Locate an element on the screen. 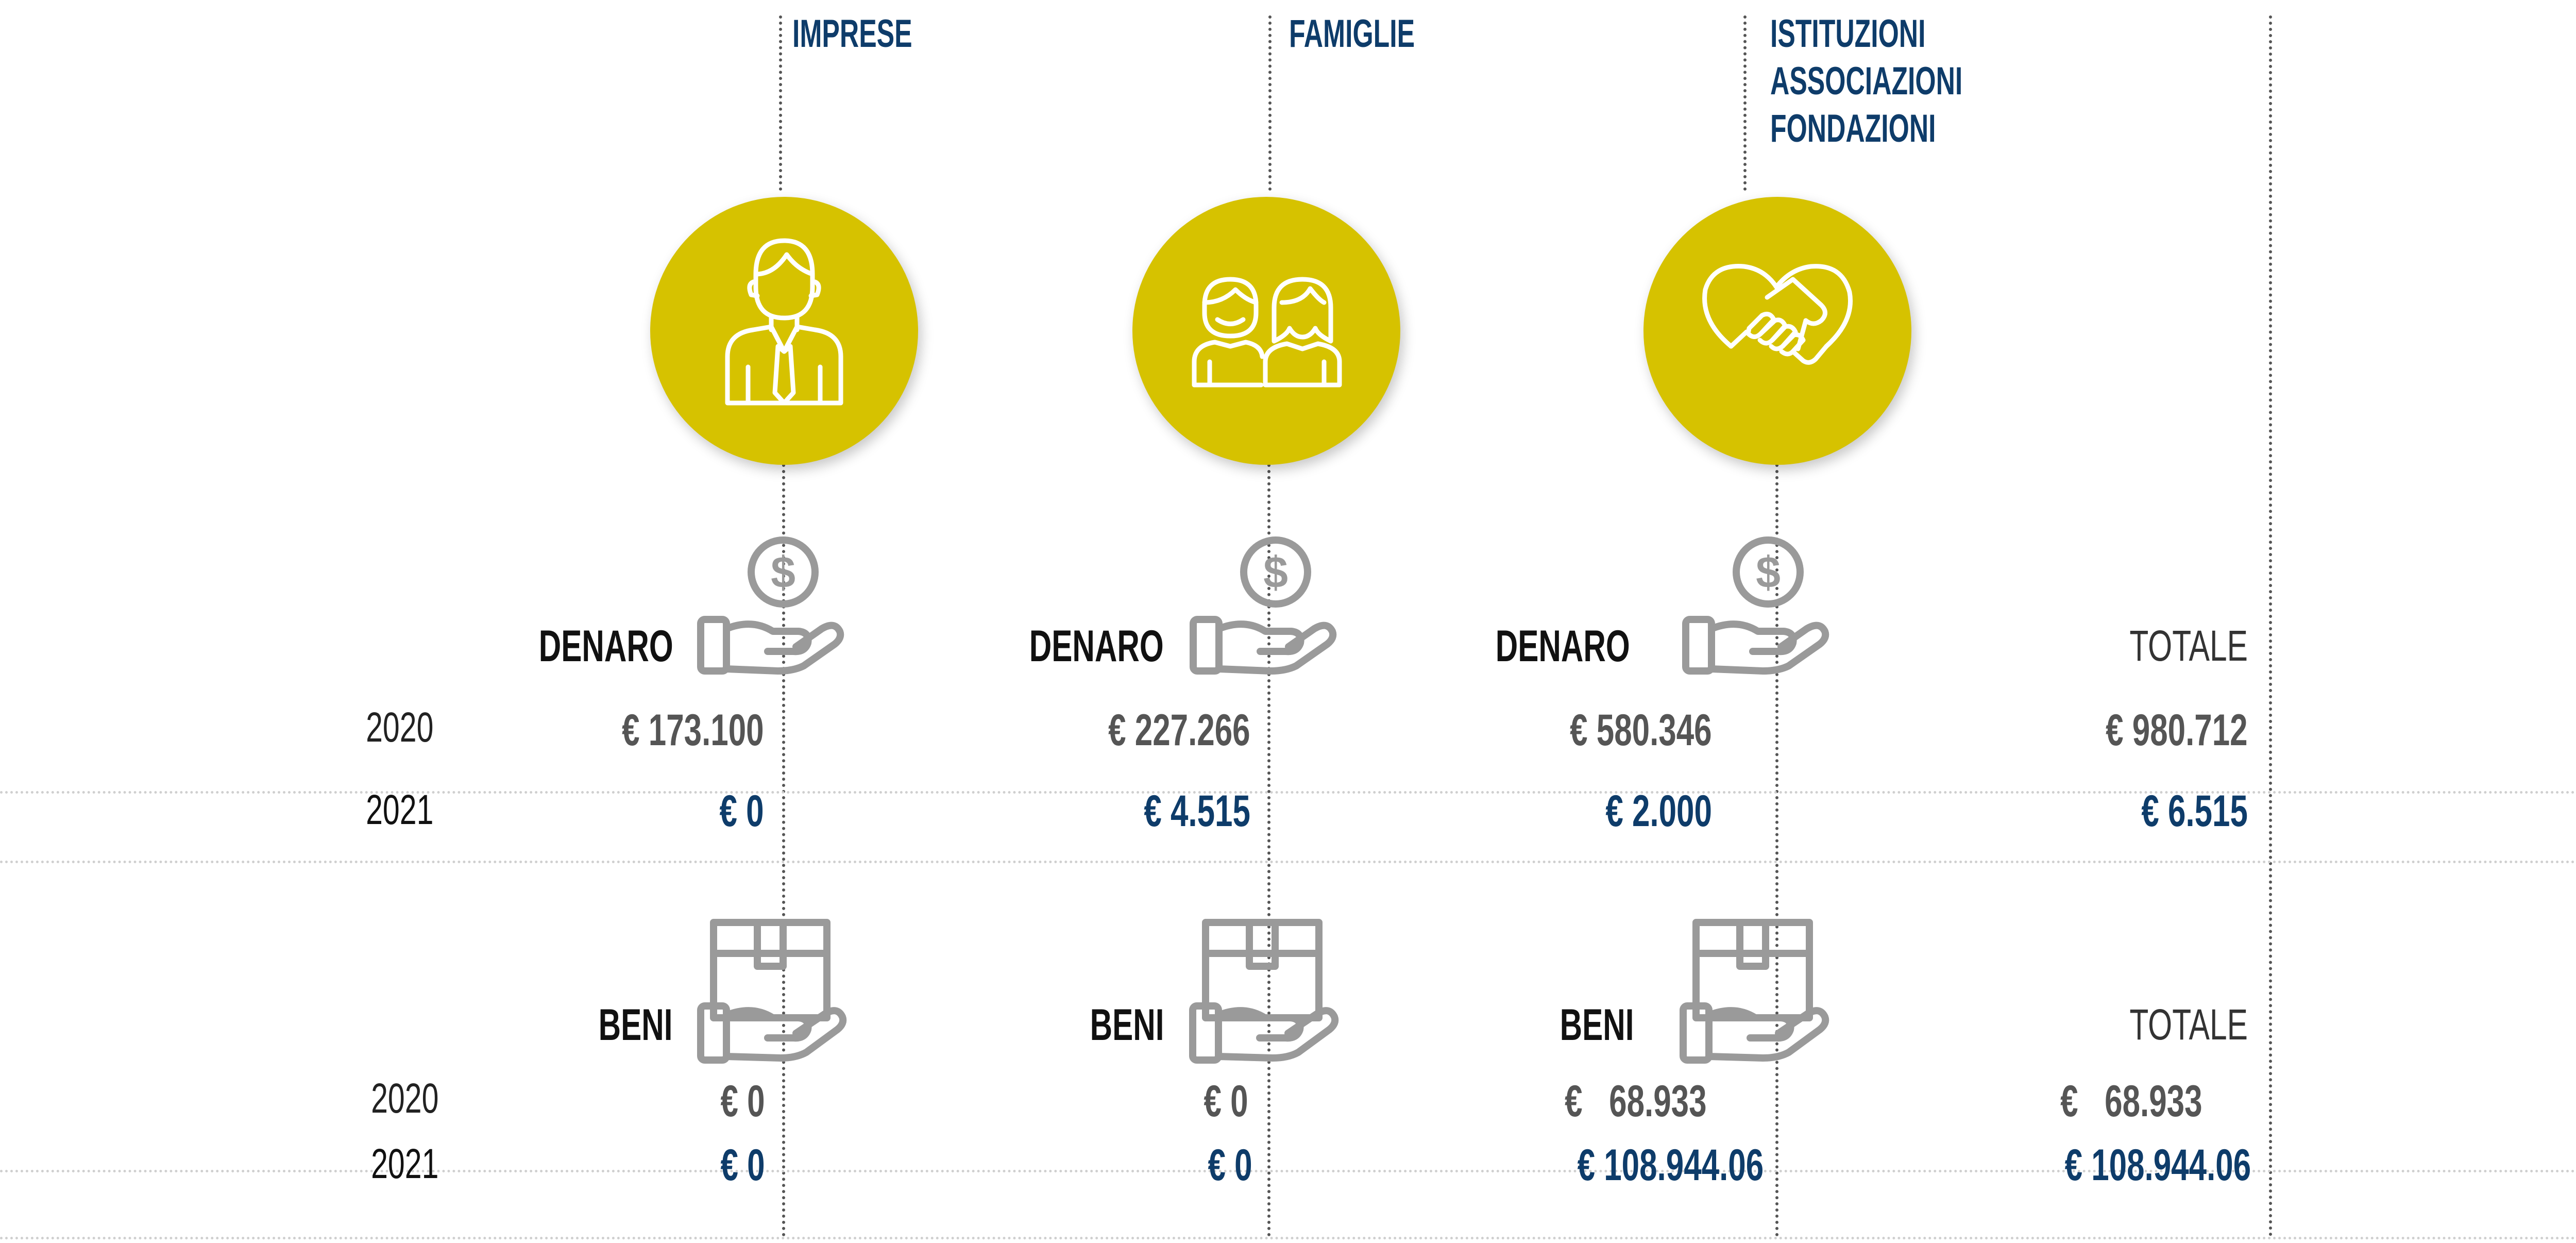  denaro-year-2021: 2021 is located at coordinates (399, 809).